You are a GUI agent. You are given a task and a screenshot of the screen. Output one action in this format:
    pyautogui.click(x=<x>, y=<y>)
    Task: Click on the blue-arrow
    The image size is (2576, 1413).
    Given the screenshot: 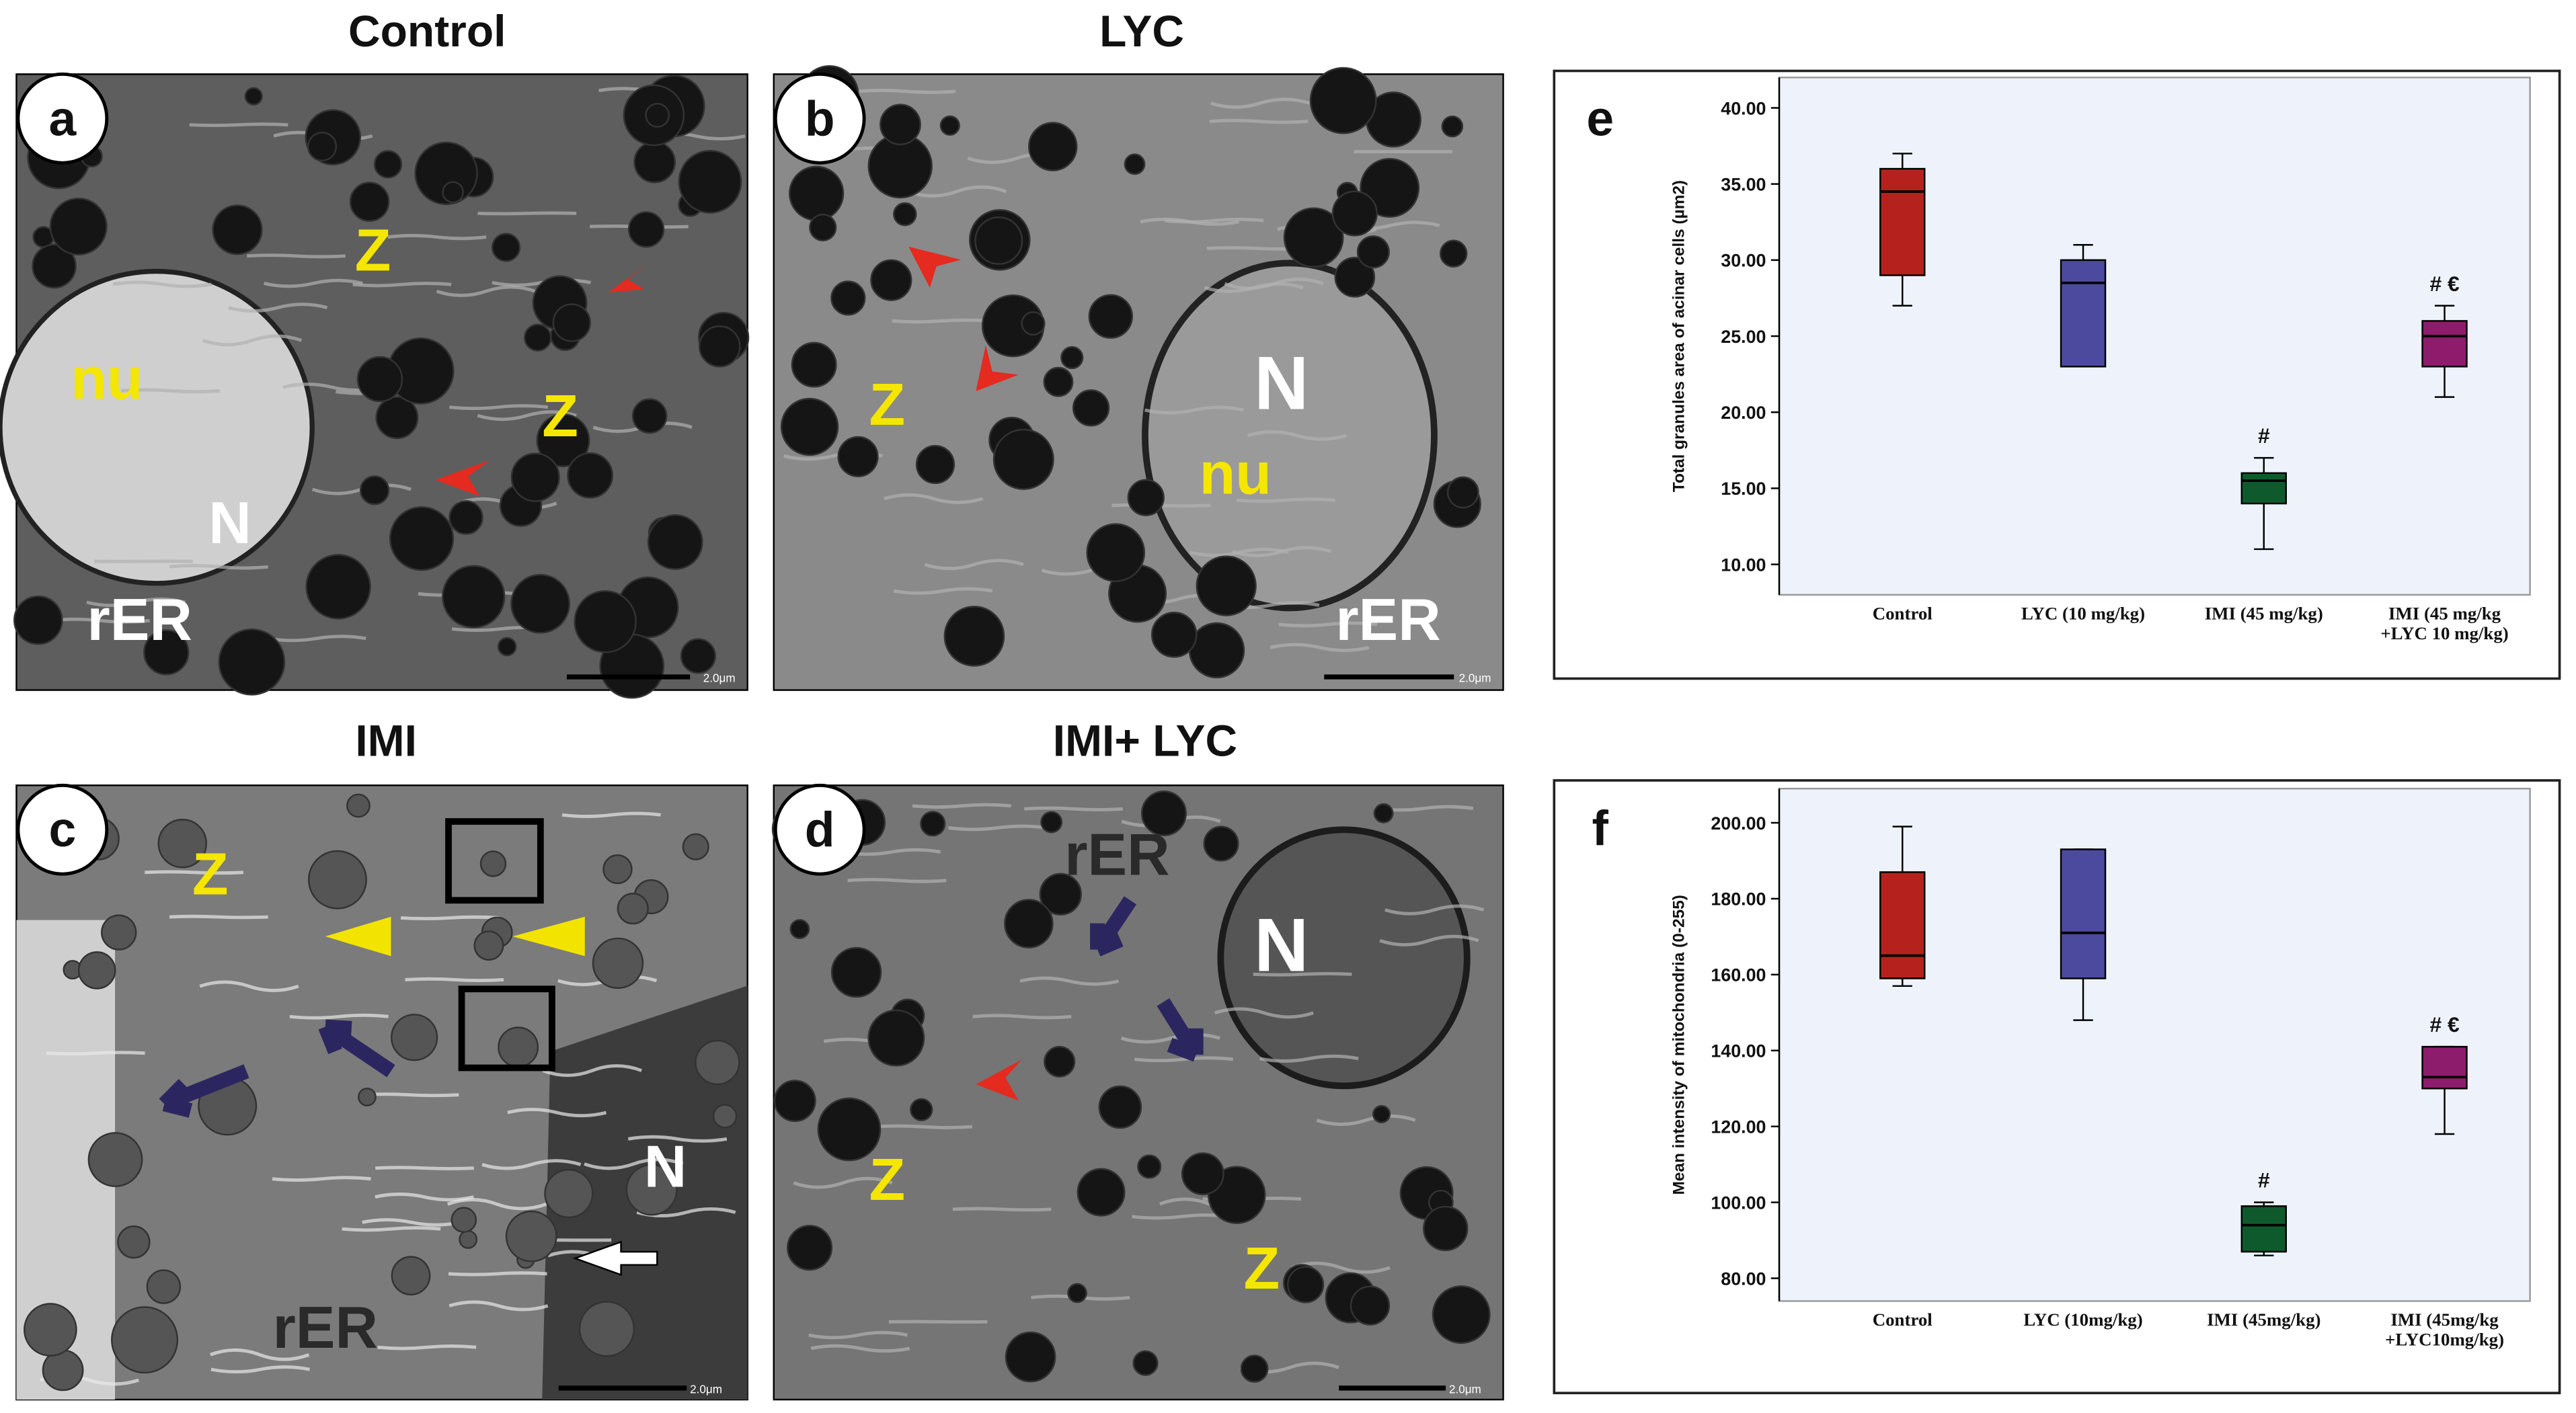 What is the action you would take?
    pyautogui.click(x=1114, y=926)
    